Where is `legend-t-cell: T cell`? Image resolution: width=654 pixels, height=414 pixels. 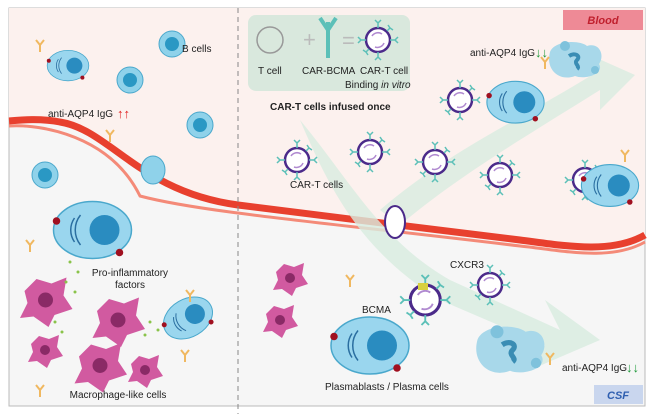
legend-t-cell: T cell is located at coordinates (270, 71).